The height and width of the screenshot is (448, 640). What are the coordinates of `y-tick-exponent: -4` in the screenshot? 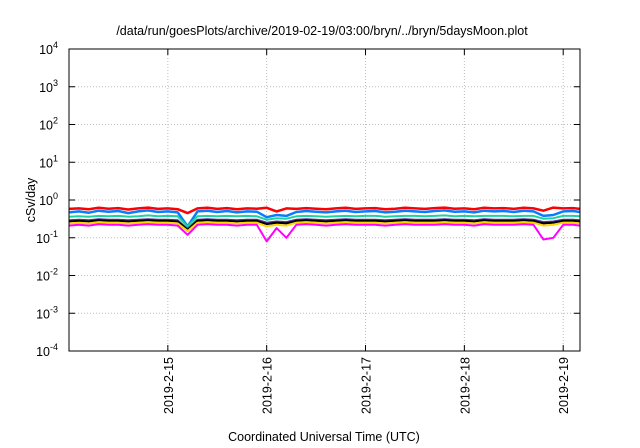 It's located at (54, 347).